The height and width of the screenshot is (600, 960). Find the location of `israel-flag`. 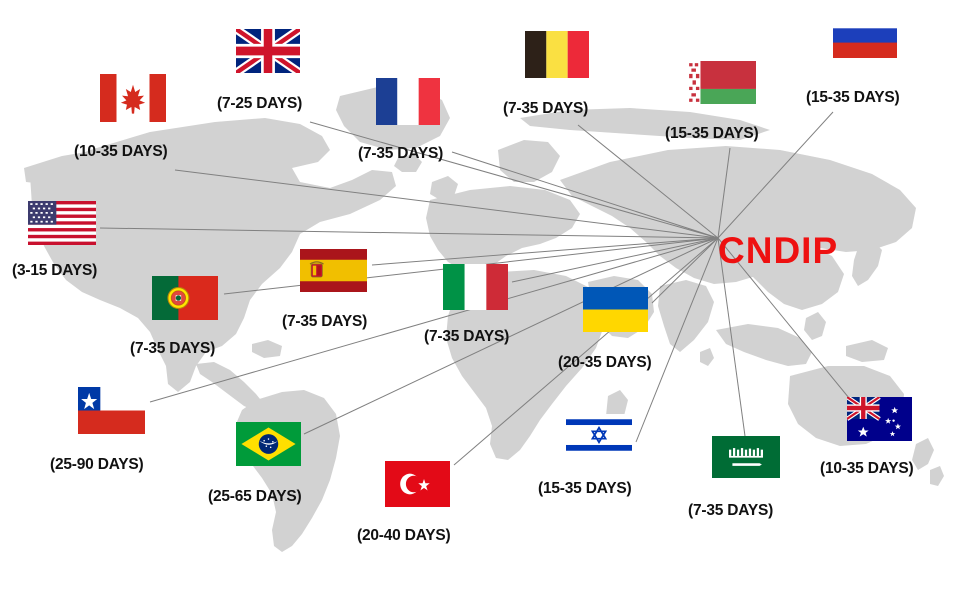

israel-flag is located at coordinates (599, 435).